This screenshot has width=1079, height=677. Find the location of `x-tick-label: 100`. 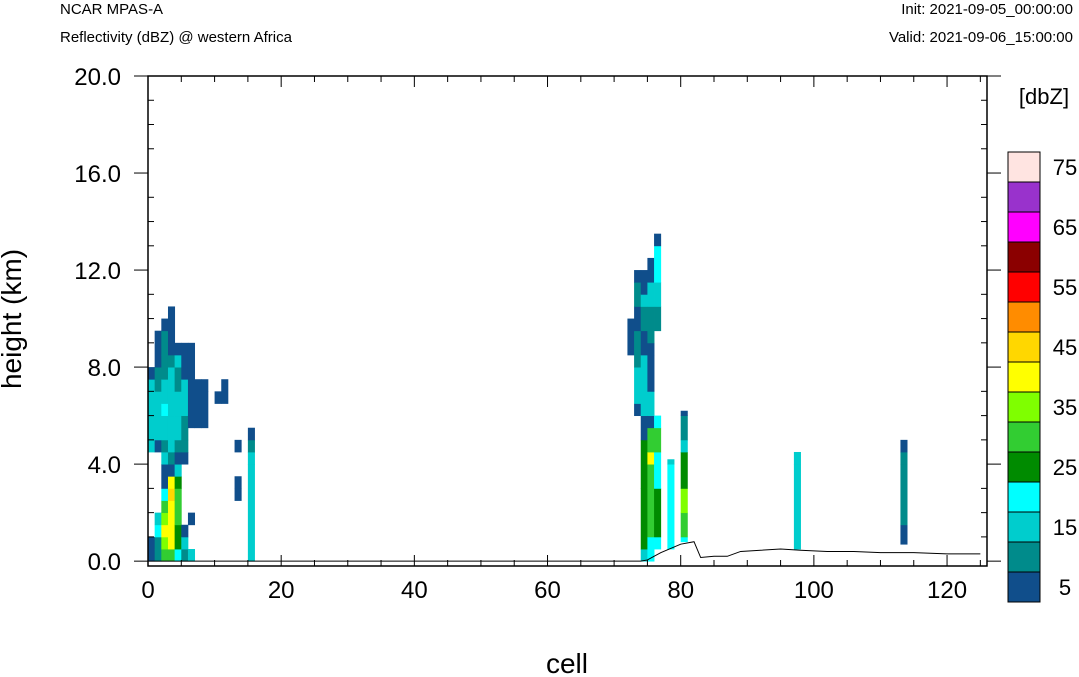

x-tick-label: 100 is located at coordinates (814, 590).